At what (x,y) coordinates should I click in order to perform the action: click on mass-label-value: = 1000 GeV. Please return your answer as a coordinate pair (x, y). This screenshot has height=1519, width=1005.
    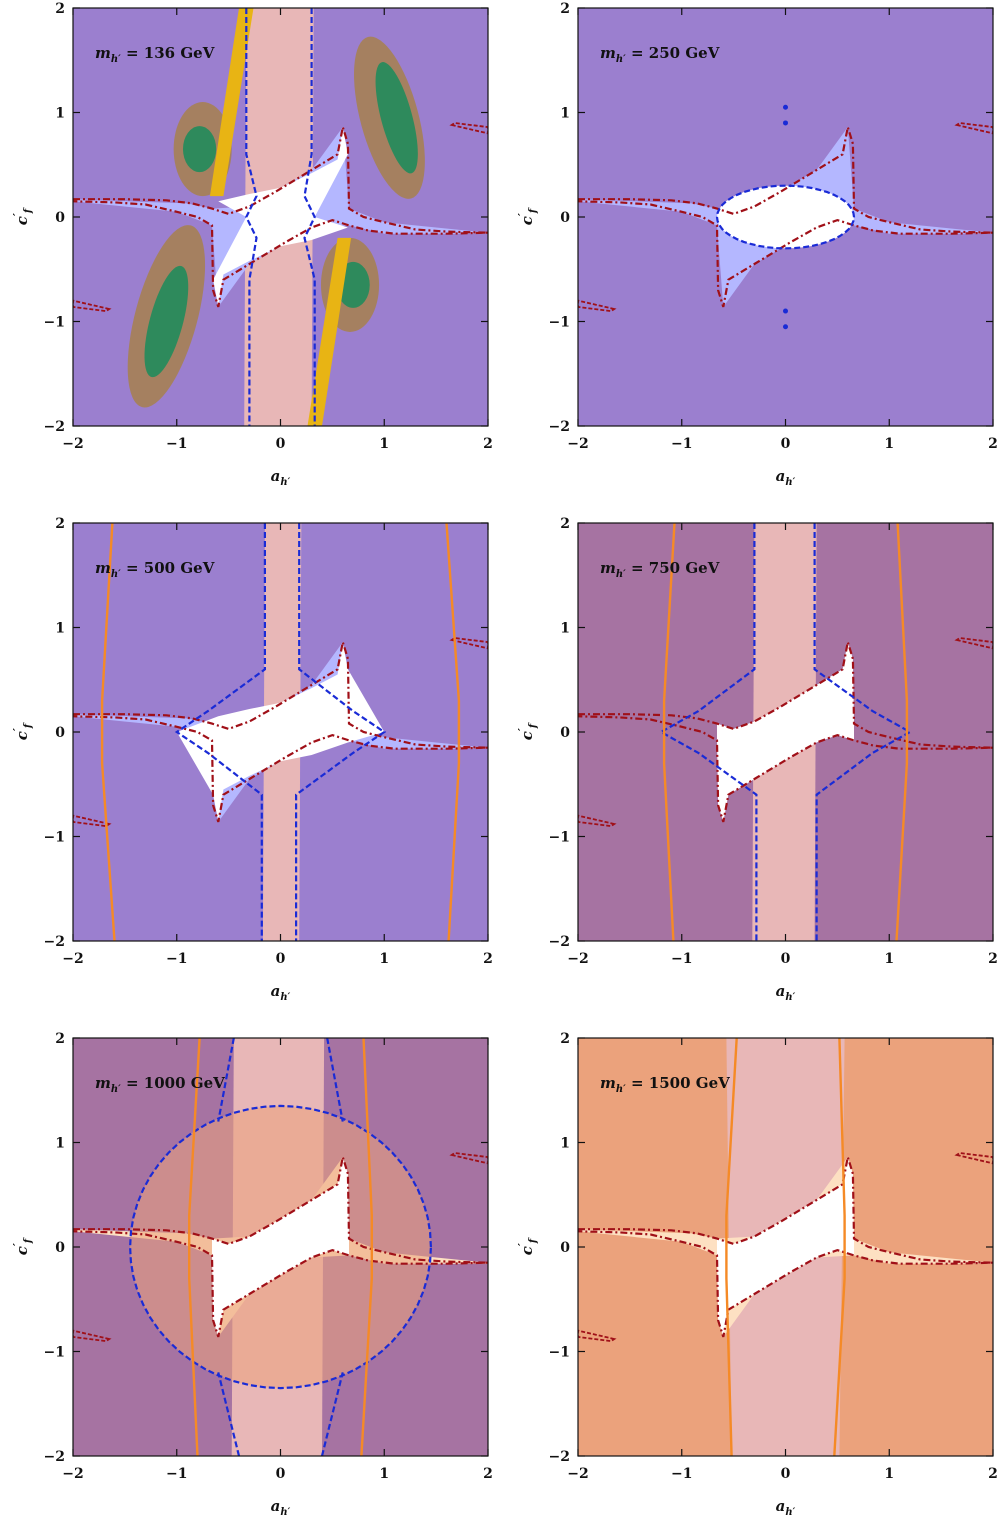
    Looking at the image, I should click on (173, 1083).